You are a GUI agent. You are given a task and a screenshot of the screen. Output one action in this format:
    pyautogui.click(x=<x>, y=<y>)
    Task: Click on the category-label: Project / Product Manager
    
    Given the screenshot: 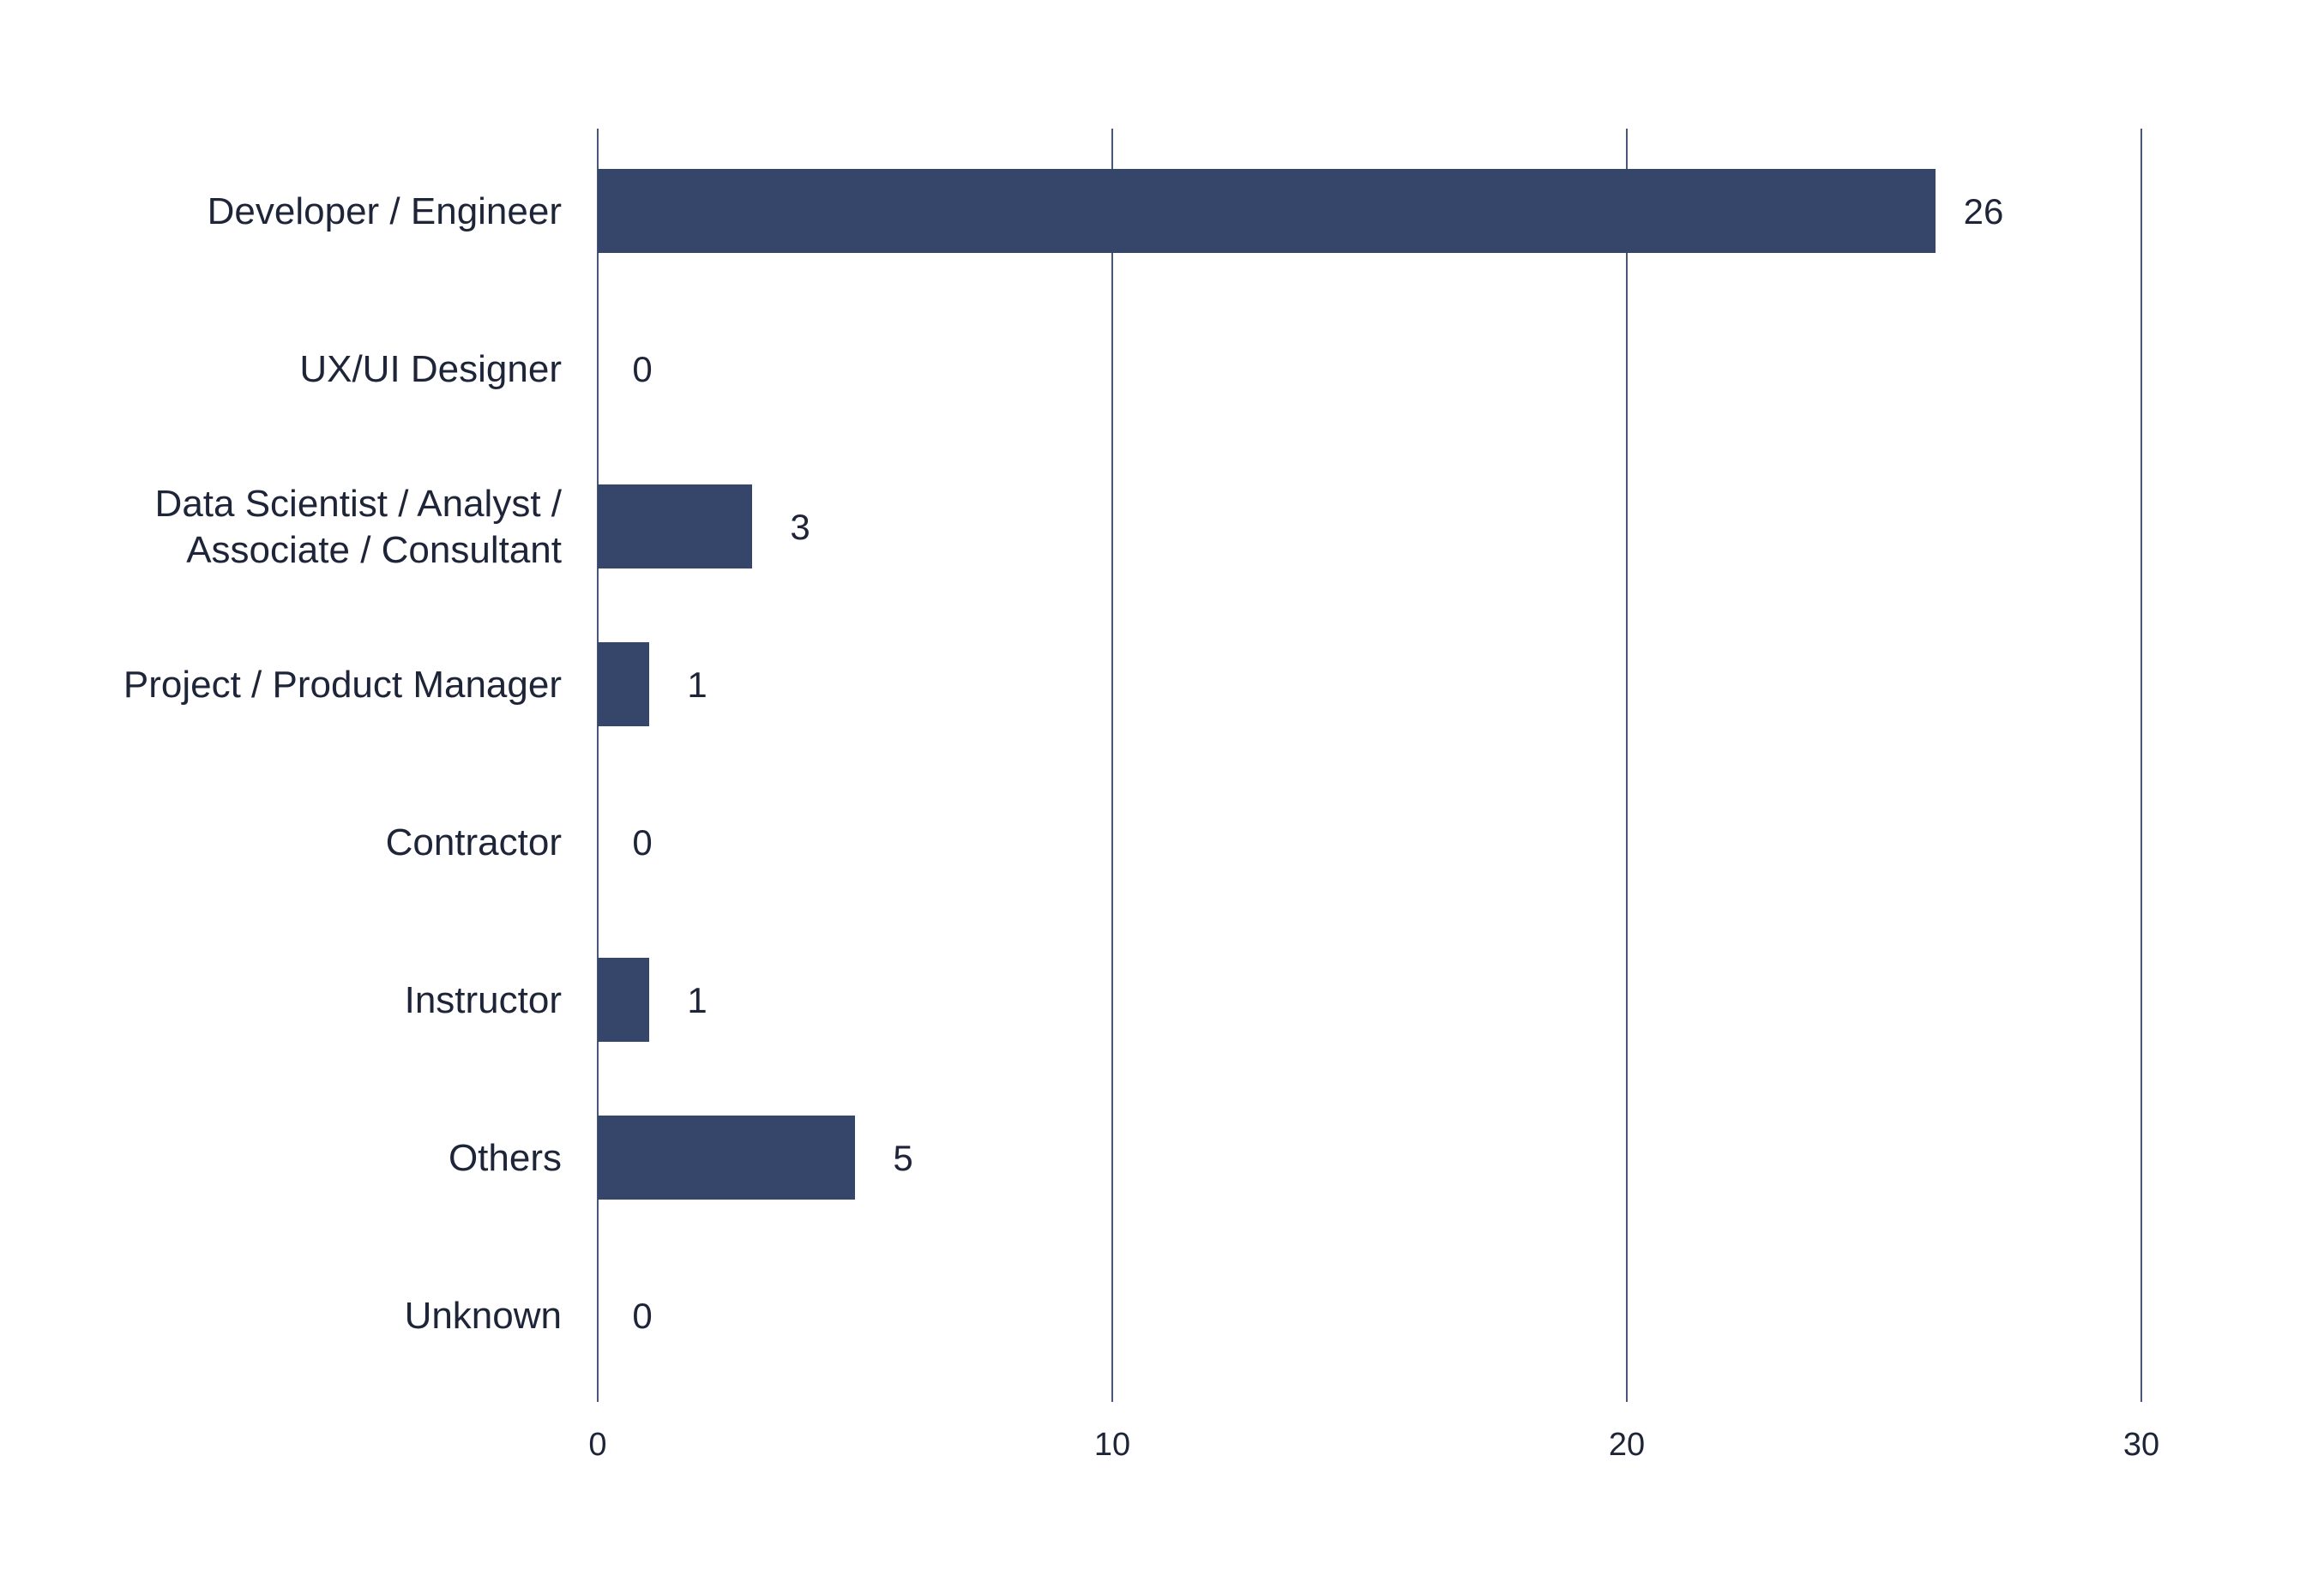 What is the action you would take?
    pyautogui.click(x=342, y=685)
    